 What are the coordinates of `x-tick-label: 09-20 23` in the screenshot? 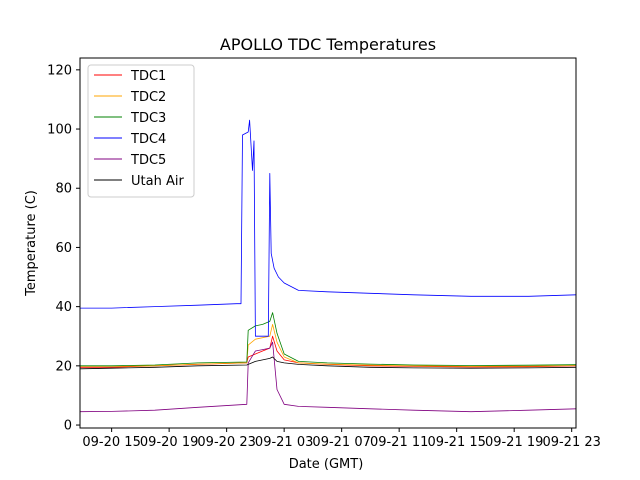 It's located at (226, 442).